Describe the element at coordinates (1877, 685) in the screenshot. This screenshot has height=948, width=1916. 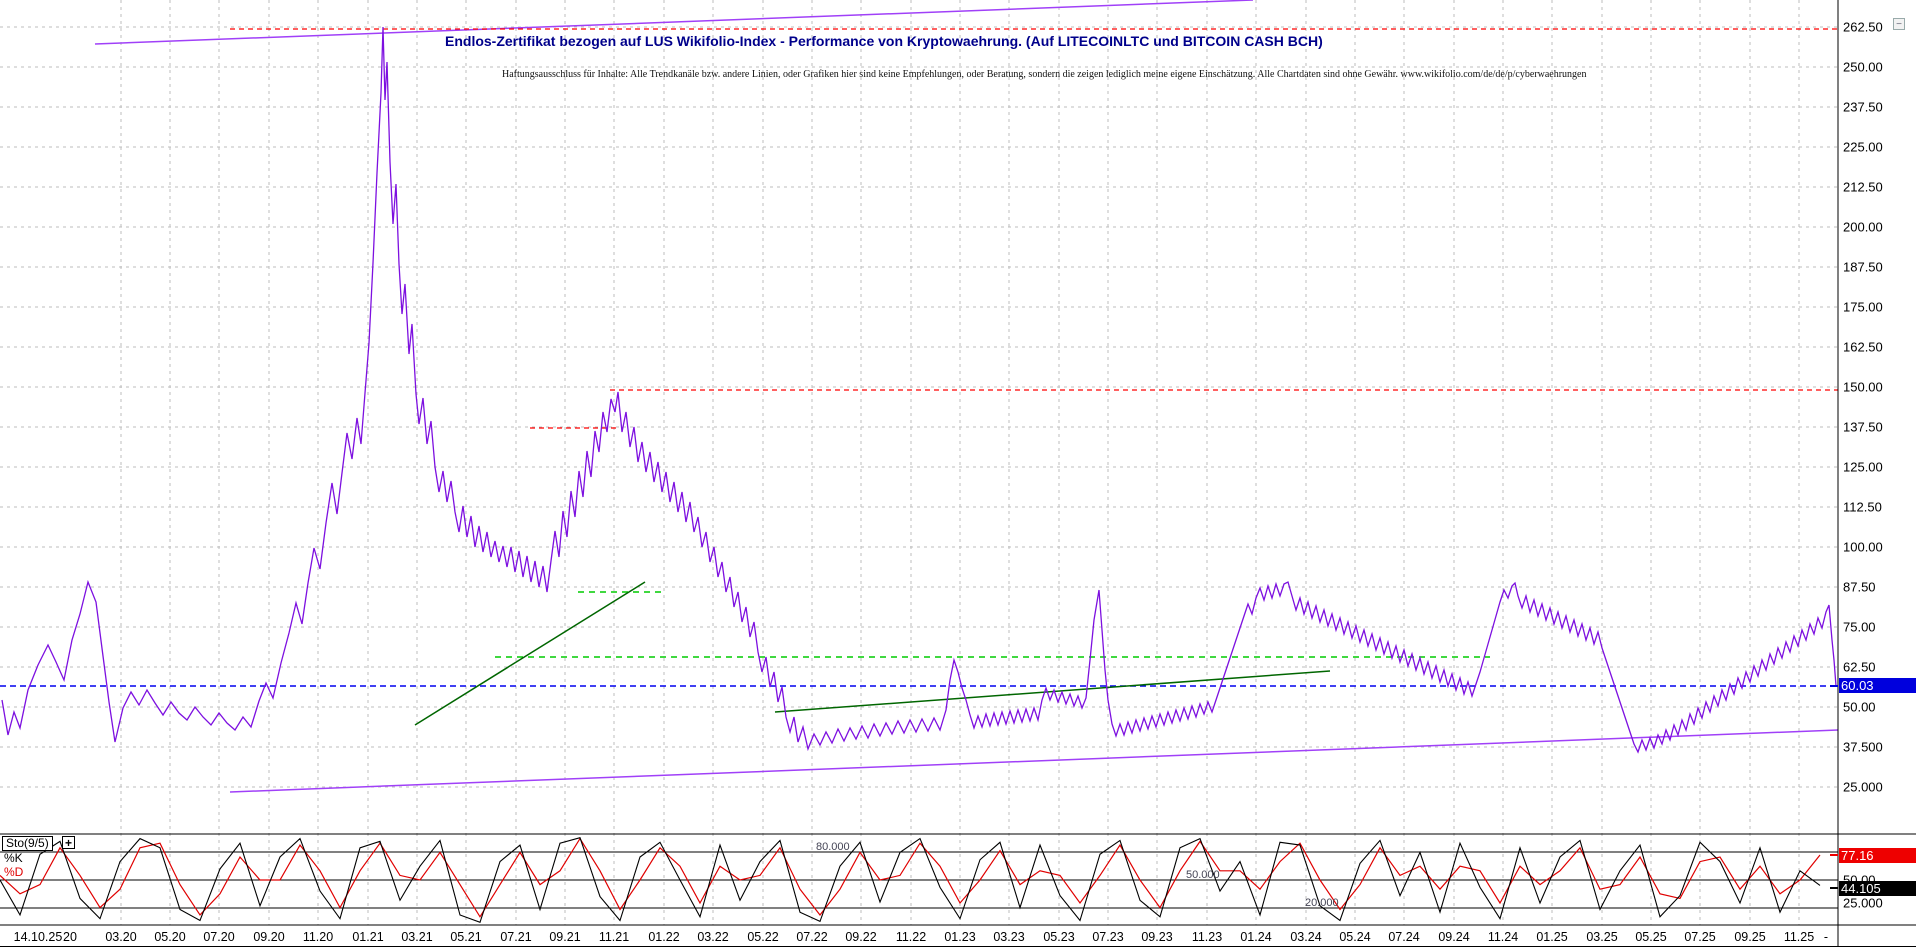
I see `current-price-badge: 60.03` at that location.